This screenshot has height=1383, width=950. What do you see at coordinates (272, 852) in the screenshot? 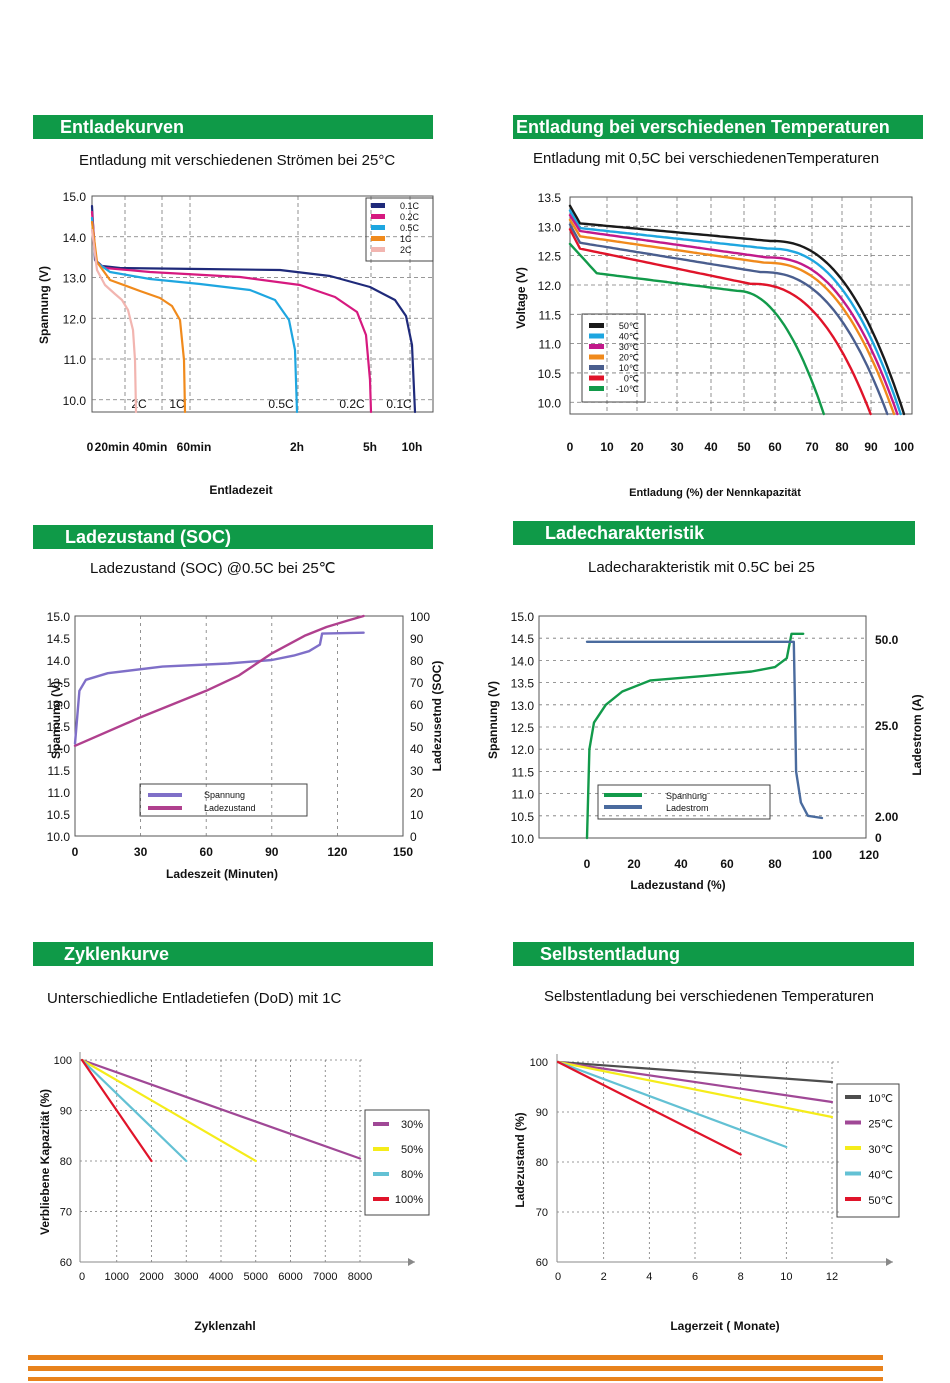
I see `x-tick-label: 90` at bounding box center [272, 852].